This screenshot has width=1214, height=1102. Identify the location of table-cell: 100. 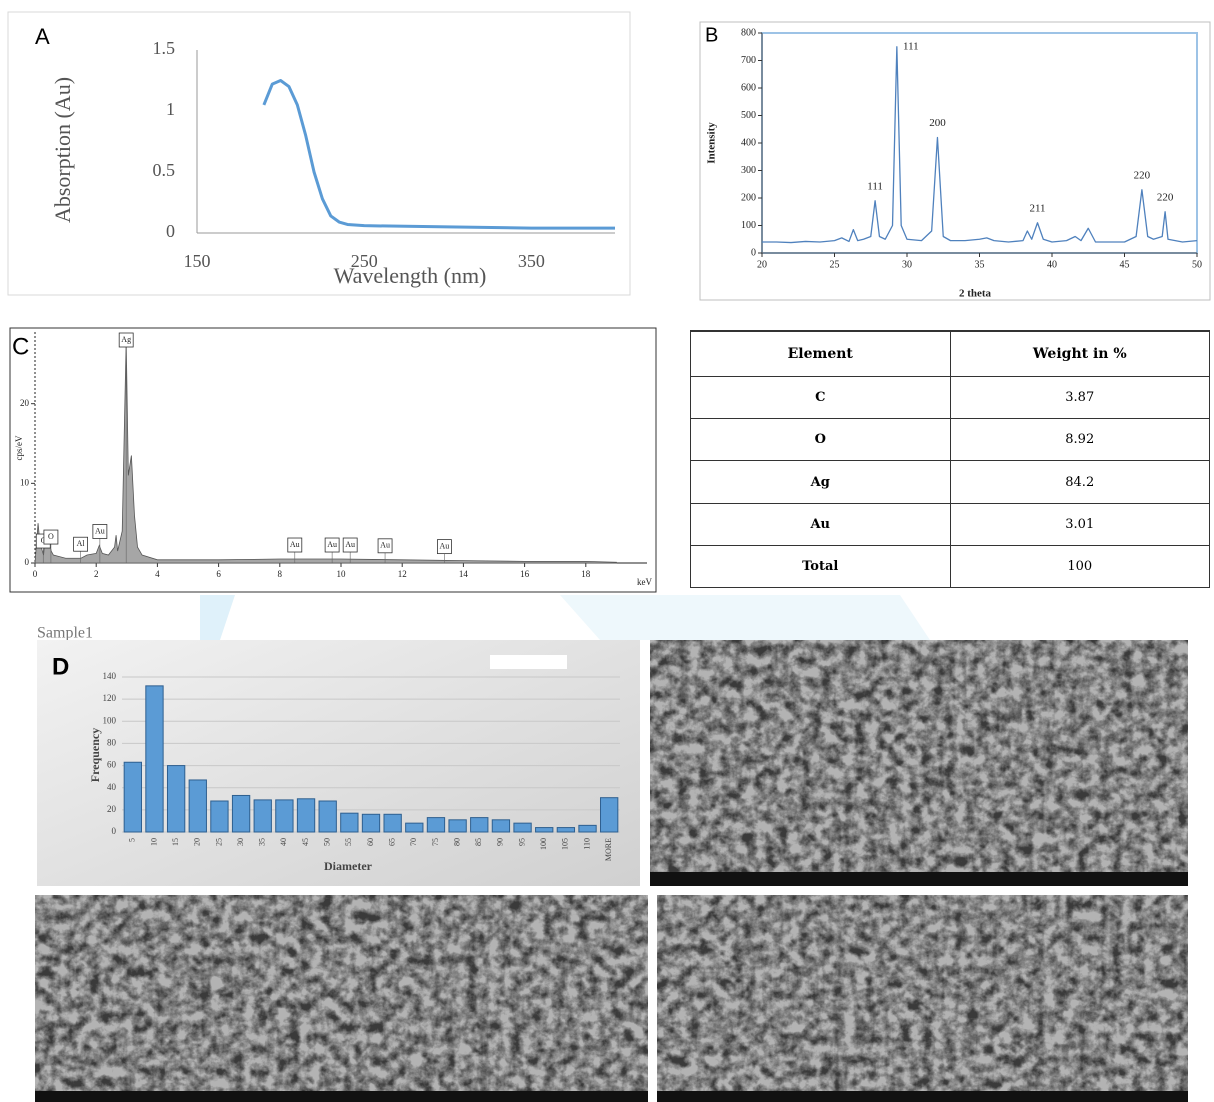
(1079, 566).